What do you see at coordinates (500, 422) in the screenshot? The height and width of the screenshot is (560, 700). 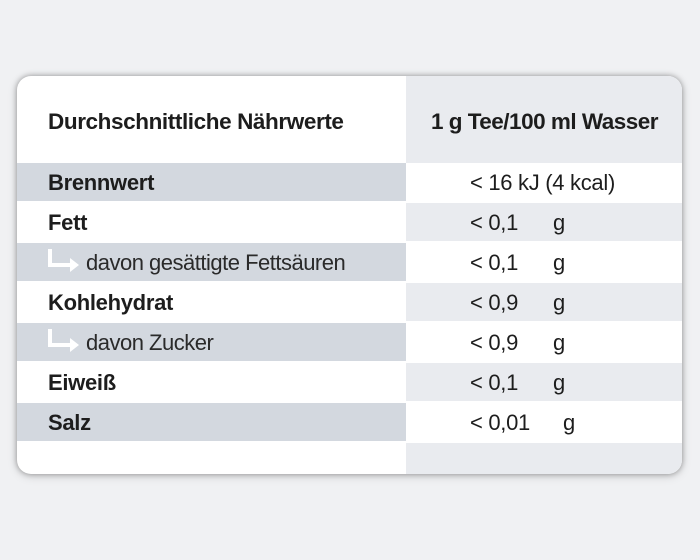 I see `row-value: < 0,01` at bounding box center [500, 422].